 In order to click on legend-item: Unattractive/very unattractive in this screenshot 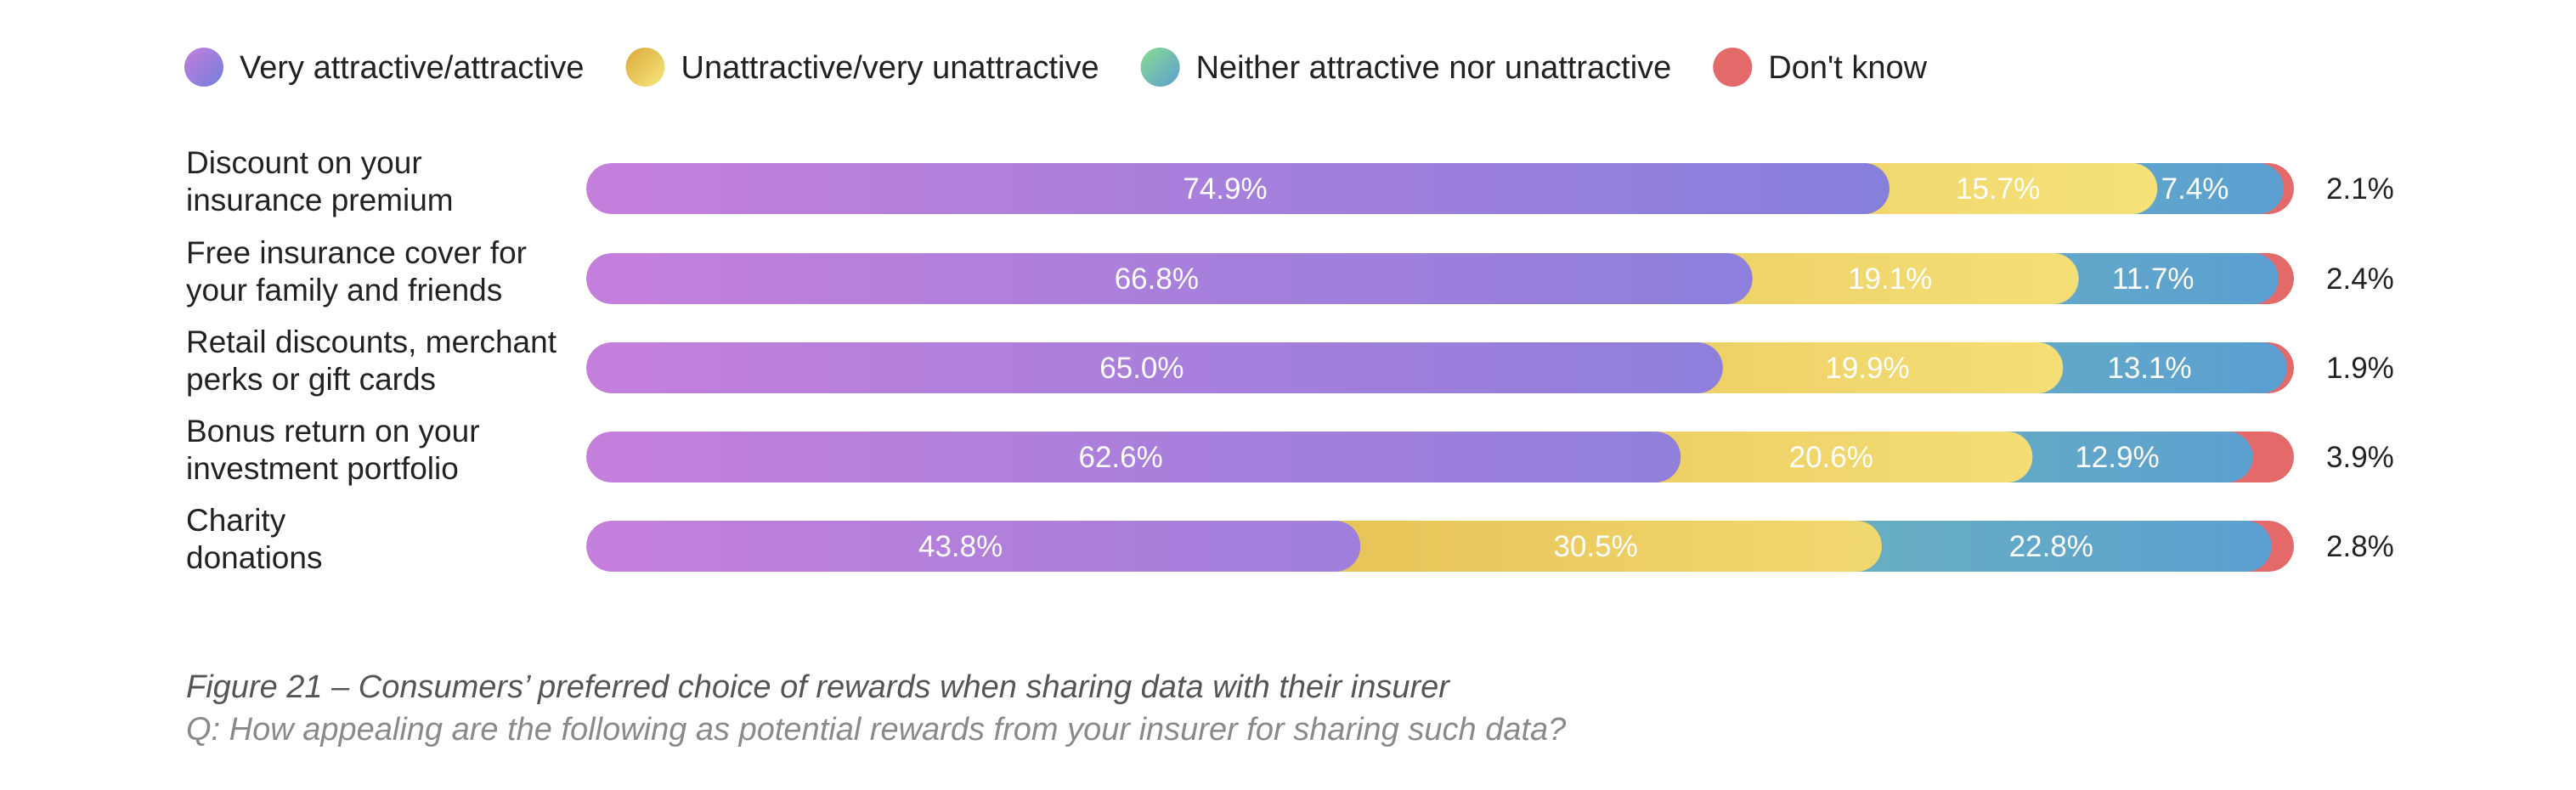, I will do `click(862, 67)`.